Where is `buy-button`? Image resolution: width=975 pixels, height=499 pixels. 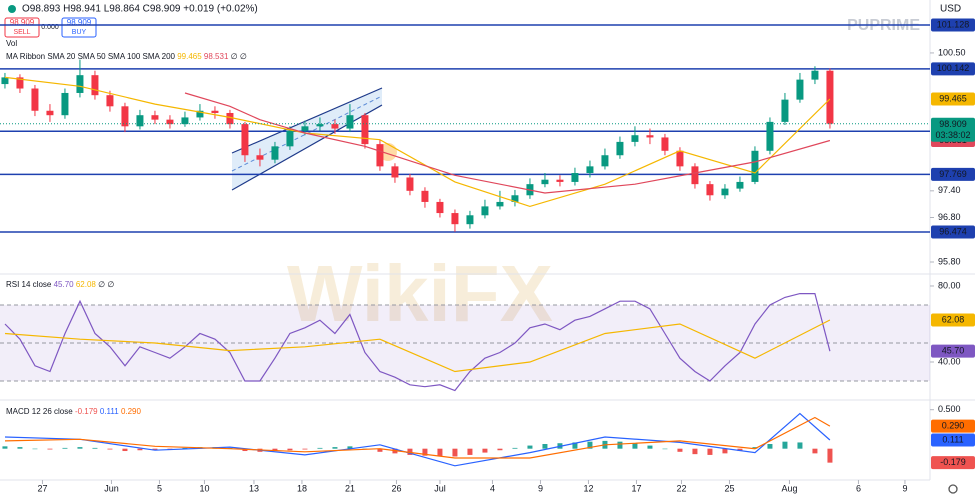
buy-button is located at coordinates (79, 27).